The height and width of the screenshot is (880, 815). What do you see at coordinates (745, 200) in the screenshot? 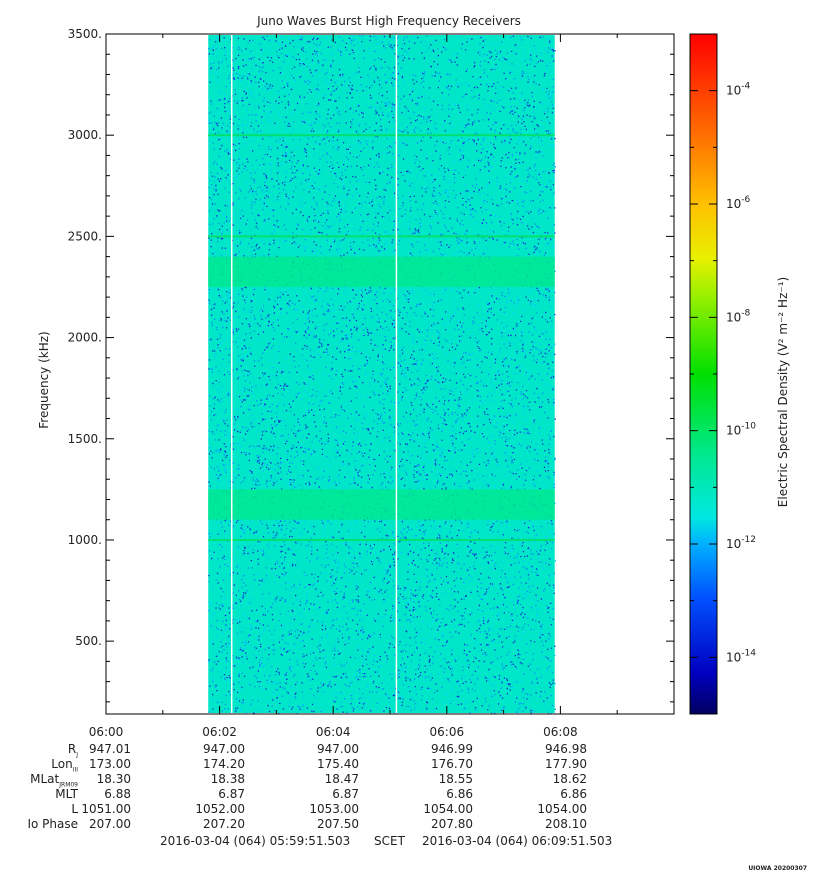
I see `colorbar-tick-exponent: -6` at bounding box center [745, 200].